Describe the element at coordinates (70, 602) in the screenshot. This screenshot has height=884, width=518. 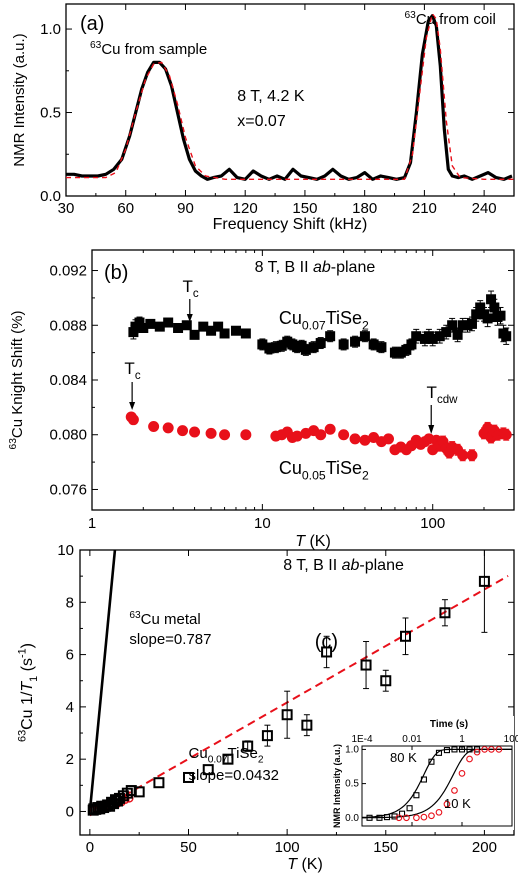
I see `y-tick-label: 8` at that location.